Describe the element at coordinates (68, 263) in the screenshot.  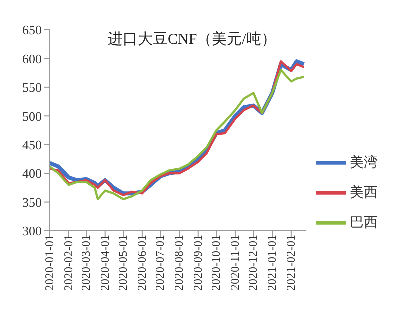
I see `x-tick-label: 2020-02-01` at that location.